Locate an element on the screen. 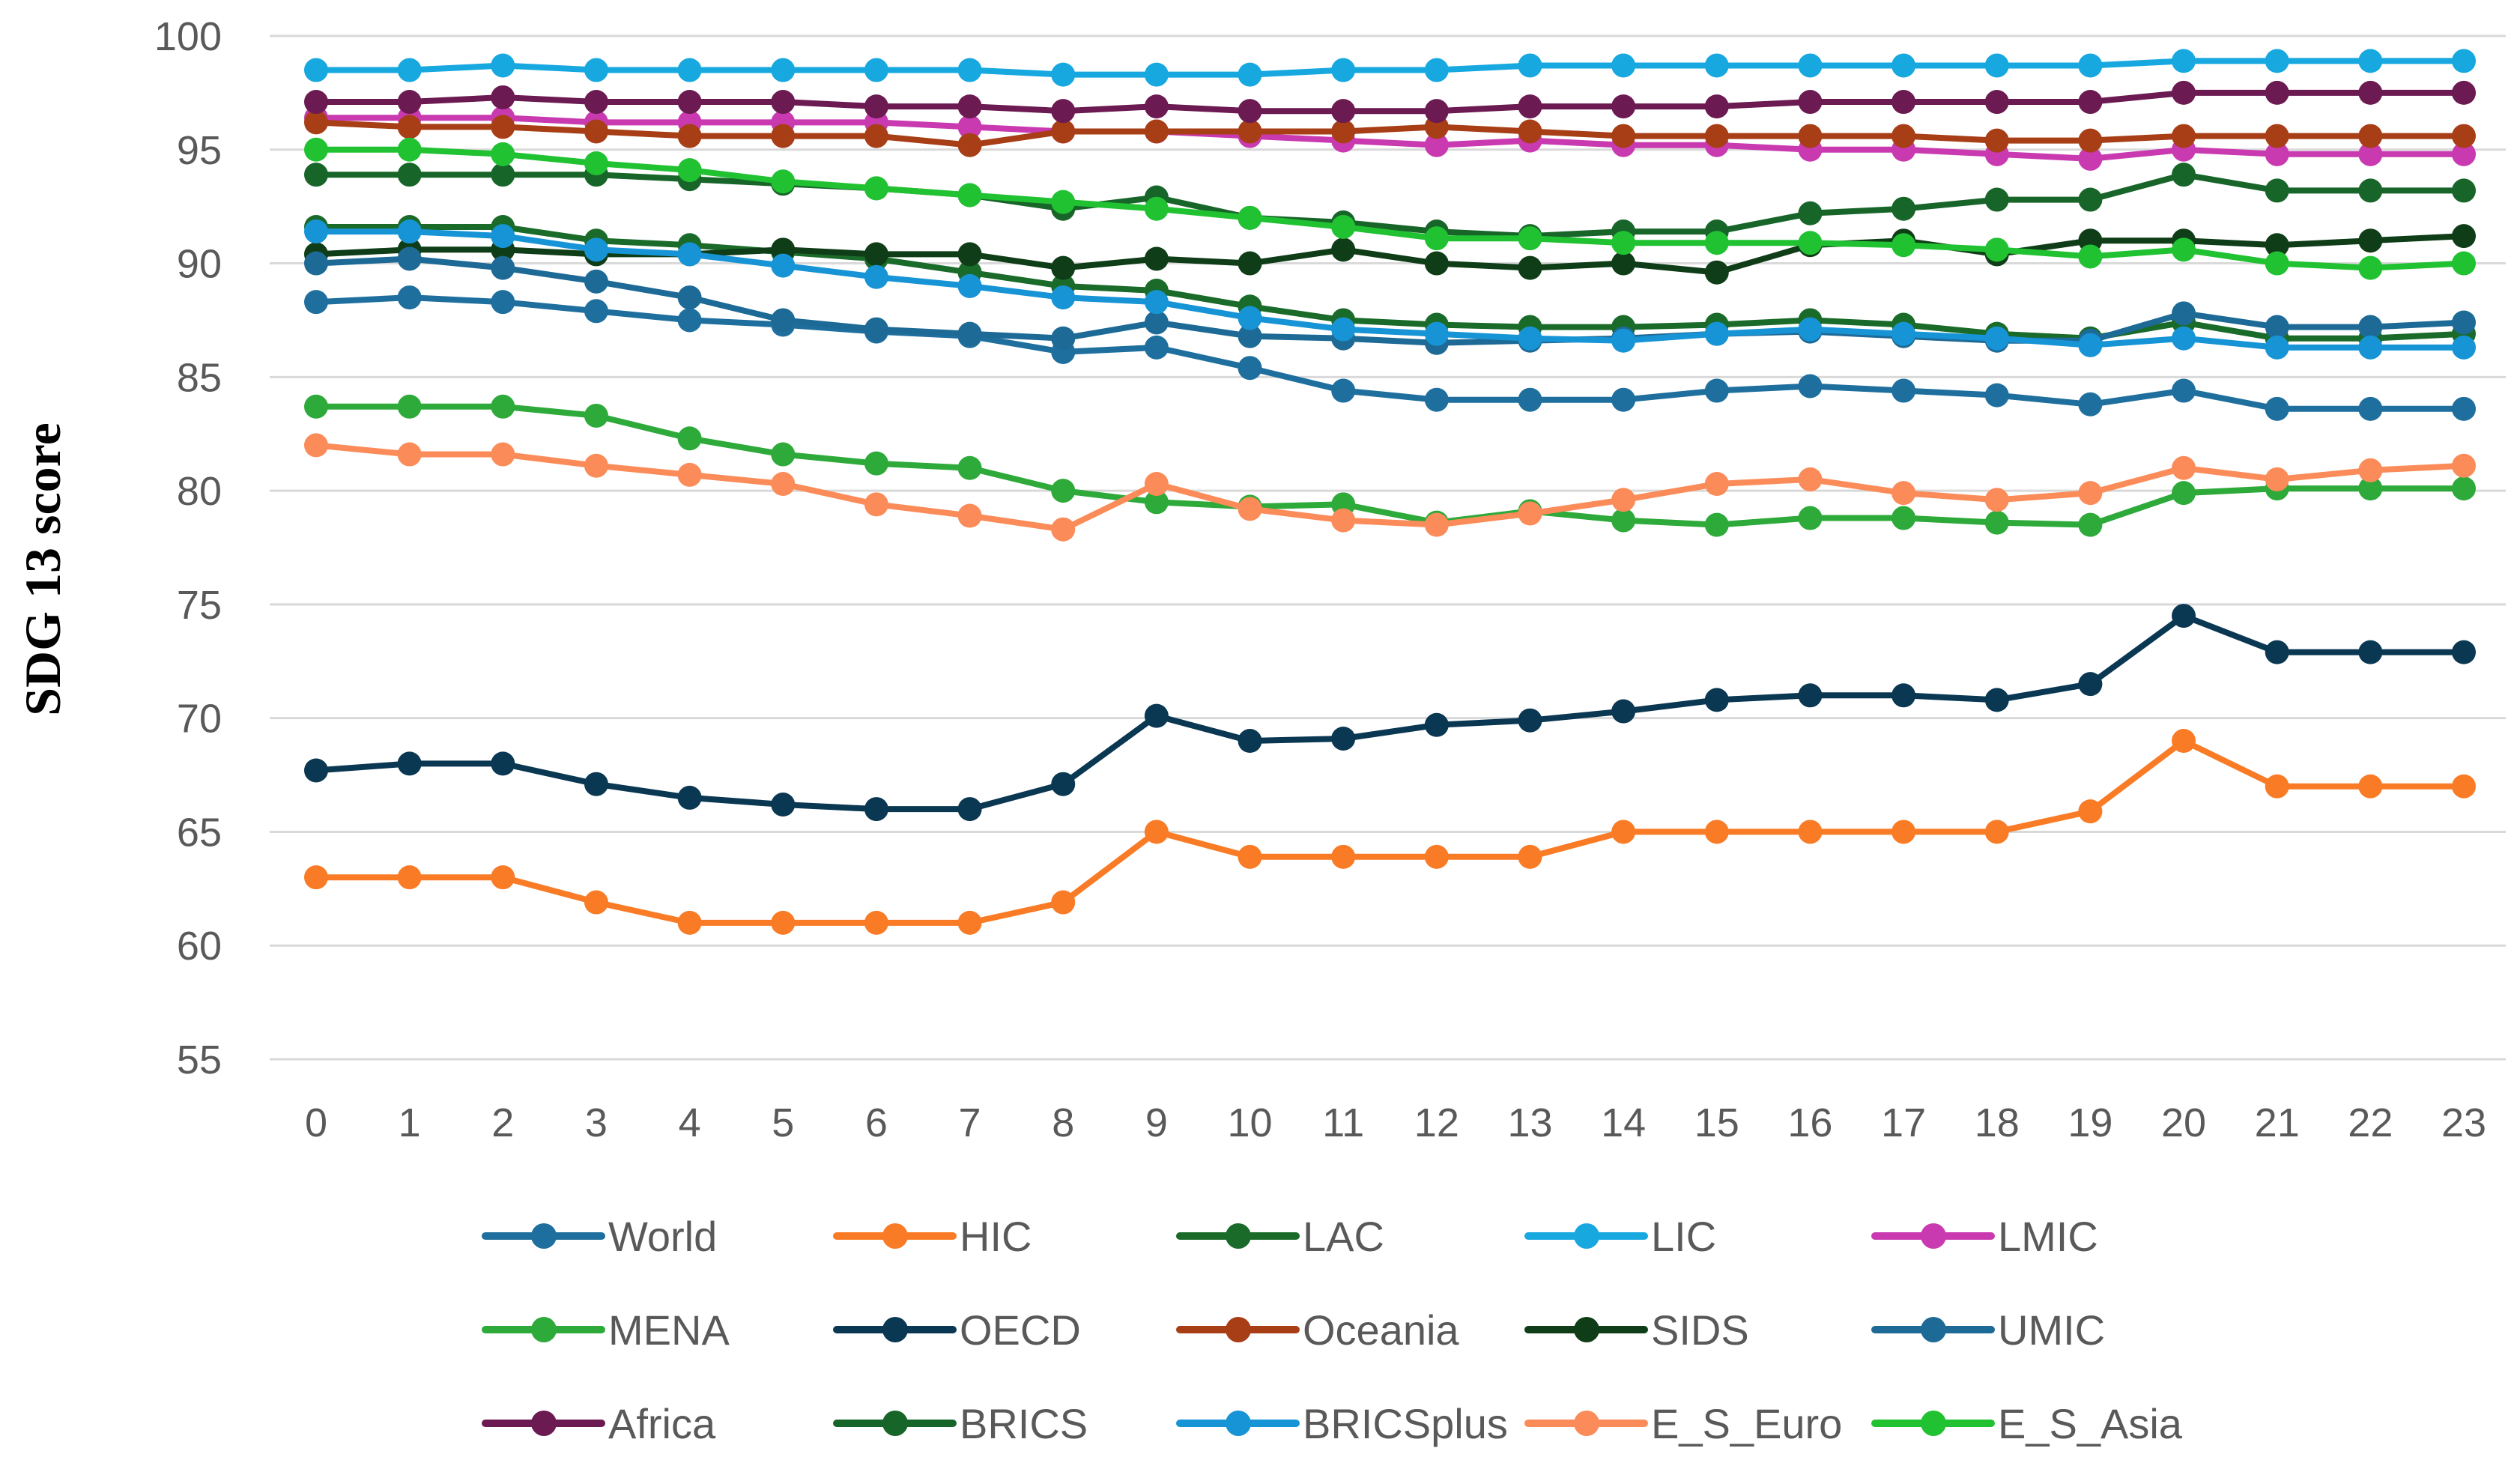  x-tick-label: 19 is located at coordinates (2090, 1122).